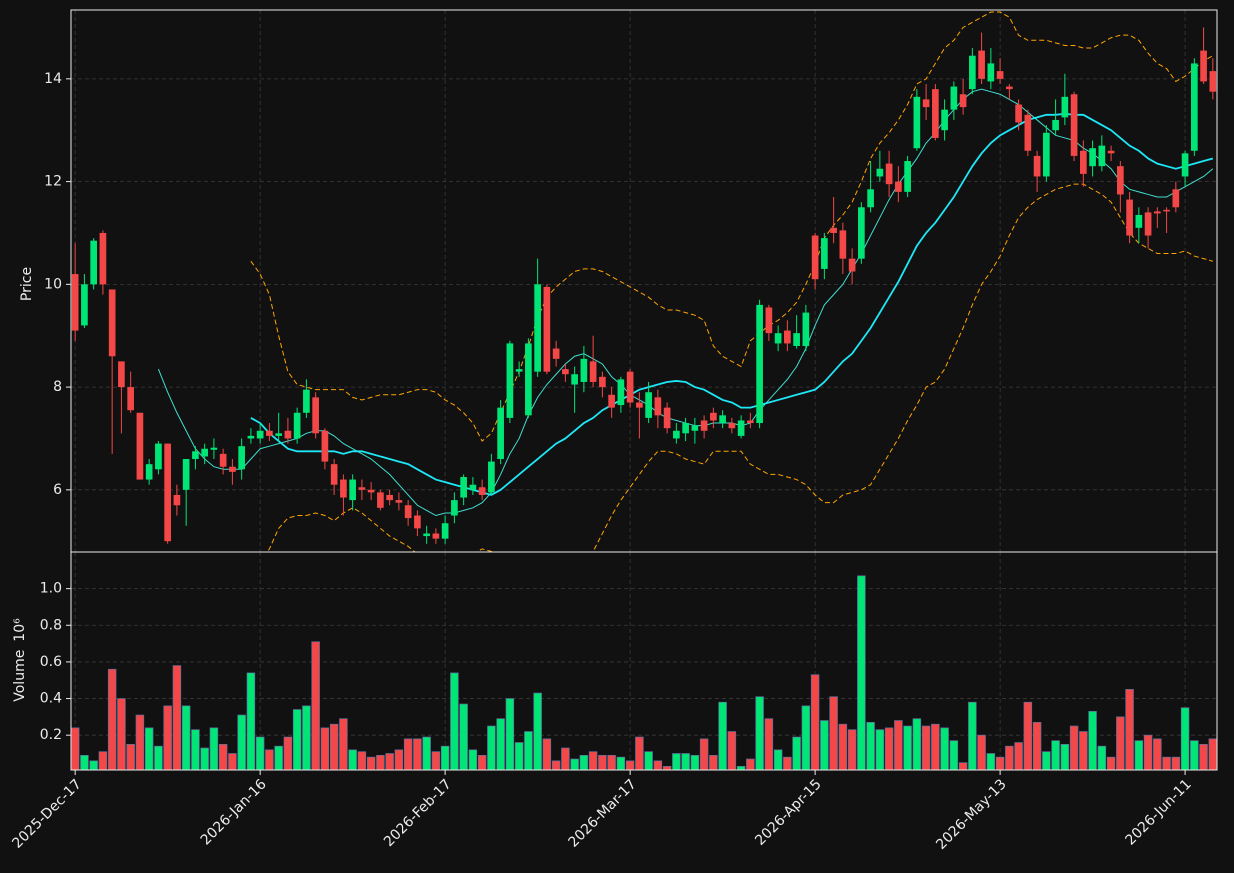 The width and height of the screenshot is (1234, 873). What do you see at coordinates (57, 387) in the screenshot?
I see `y-tick-label: 8` at bounding box center [57, 387].